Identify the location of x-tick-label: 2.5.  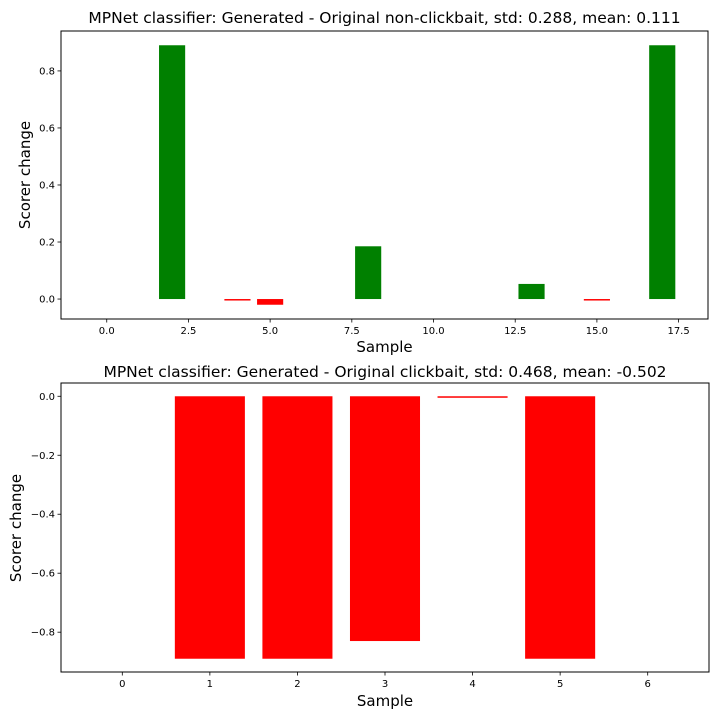
(188, 331).